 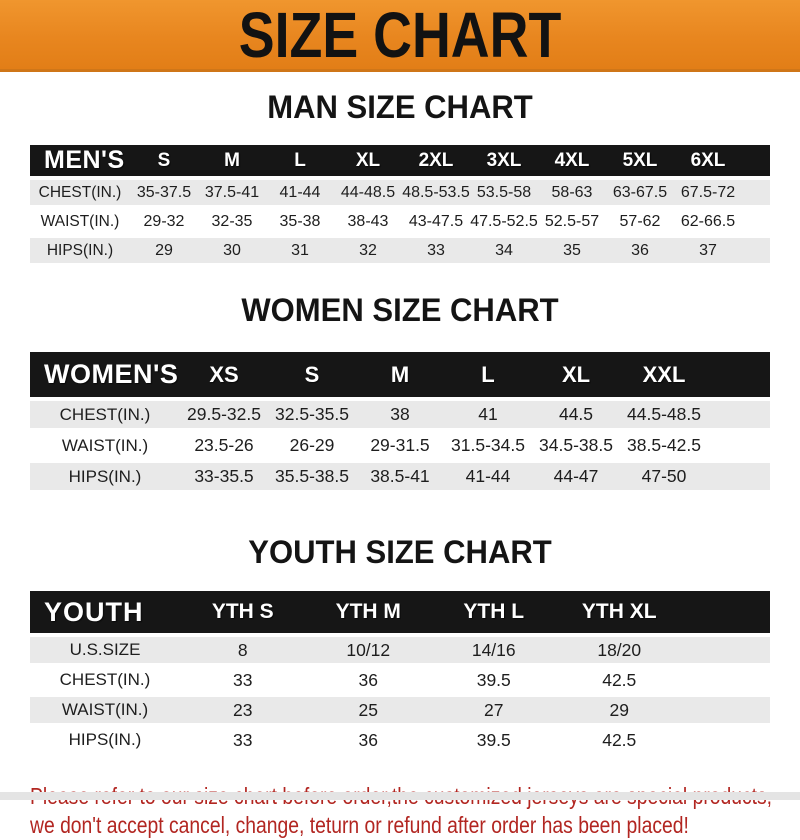 What do you see at coordinates (243, 612) in the screenshot?
I see `column-header: YTH S` at bounding box center [243, 612].